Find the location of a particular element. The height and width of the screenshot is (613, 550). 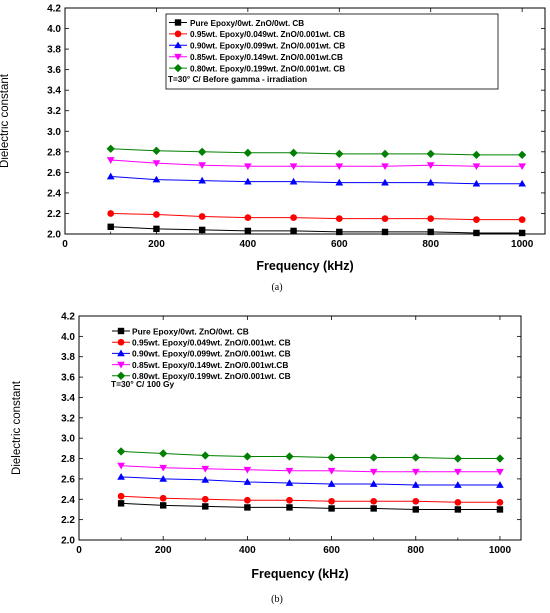

y-tick-label: 2.0 is located at coordinates (54, 235).